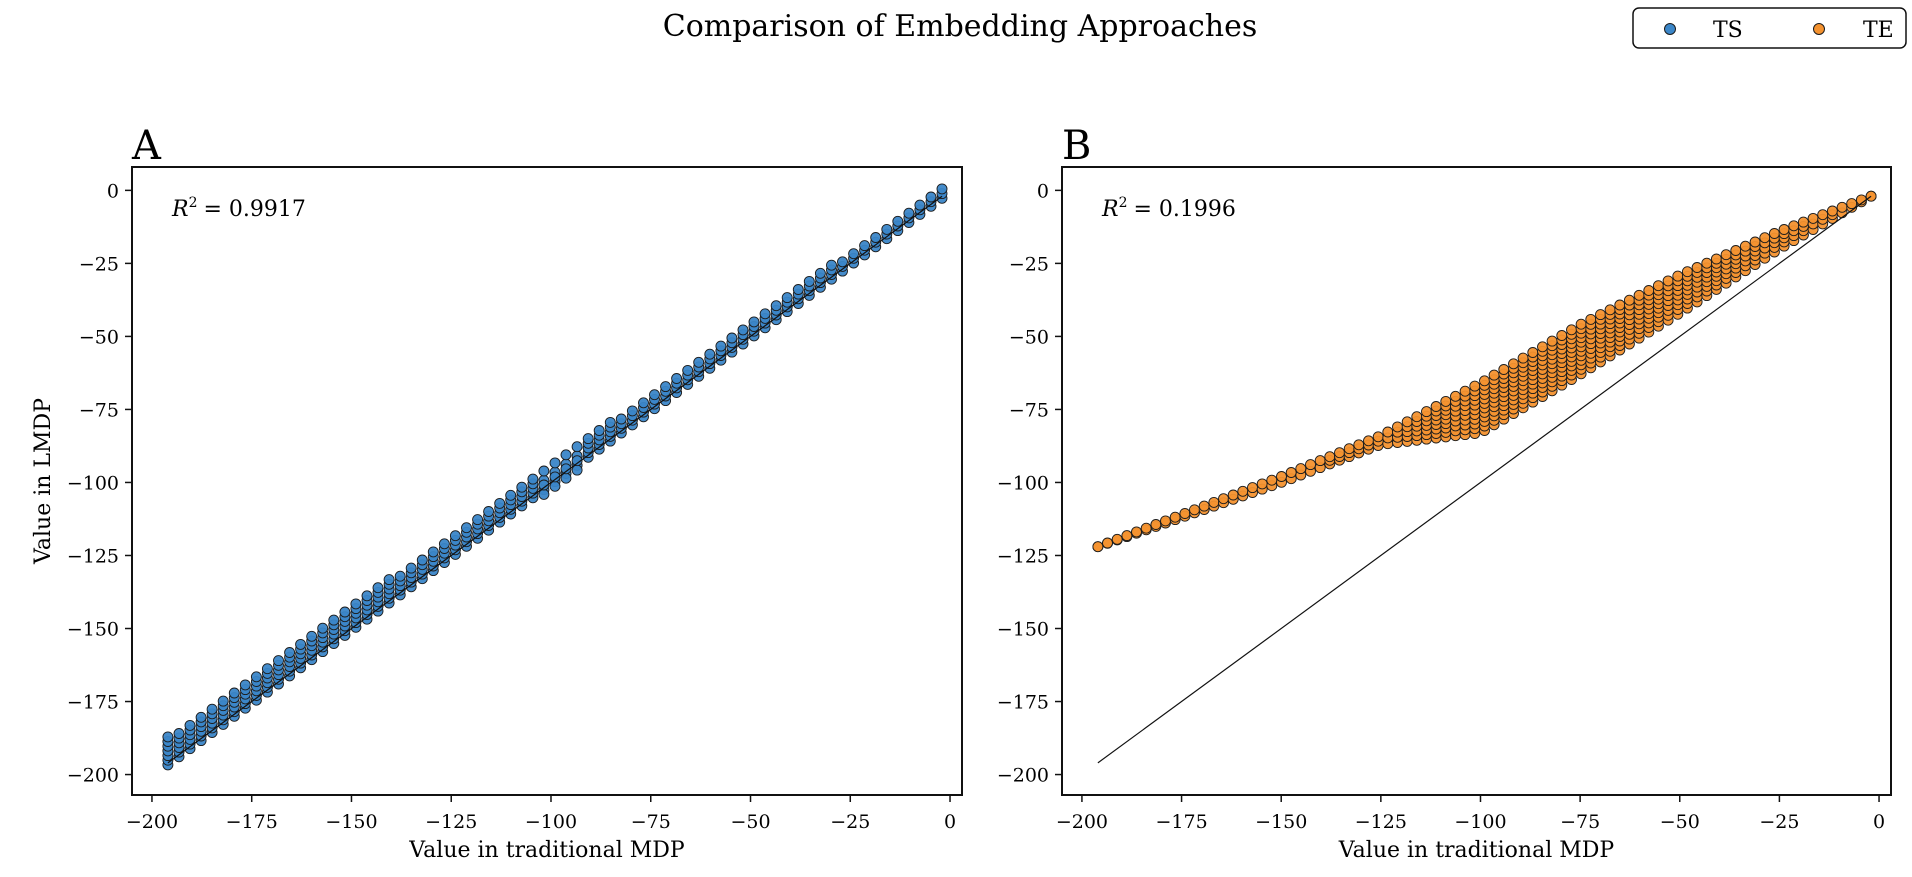 The height and width of the screenshot is (877, 1912). What do you see at coordinates (1878, 30) in the screenshot?
I see `legend-label-te: TE` at bounding box center [1878, 30].